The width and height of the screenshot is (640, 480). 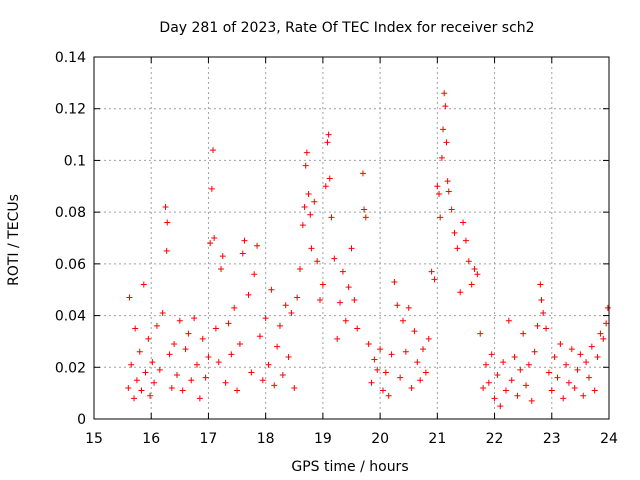 What do you see at coordinates (81, 420) in the screenshot?
I see `y-tick-label: 0` at bounding box center [81, 420].